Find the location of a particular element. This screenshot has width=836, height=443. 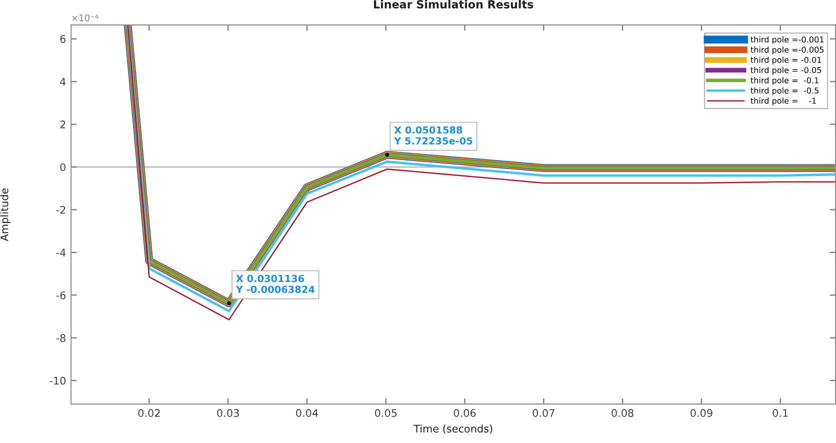

x-tick-label: 0.03 is located at coordinates (228, 413).